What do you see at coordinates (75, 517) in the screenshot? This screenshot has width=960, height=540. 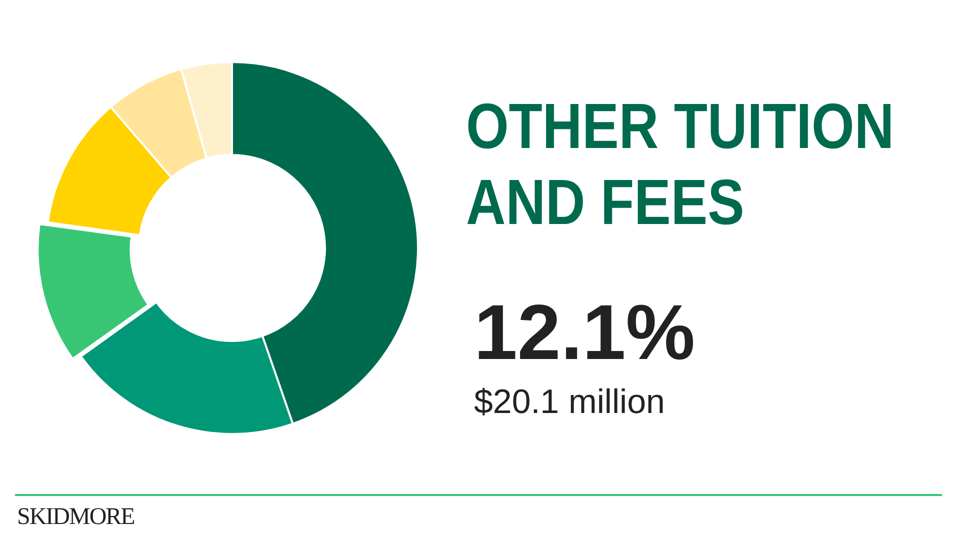 I see `text: SKIDMORE` at bounding box center [75, 517].